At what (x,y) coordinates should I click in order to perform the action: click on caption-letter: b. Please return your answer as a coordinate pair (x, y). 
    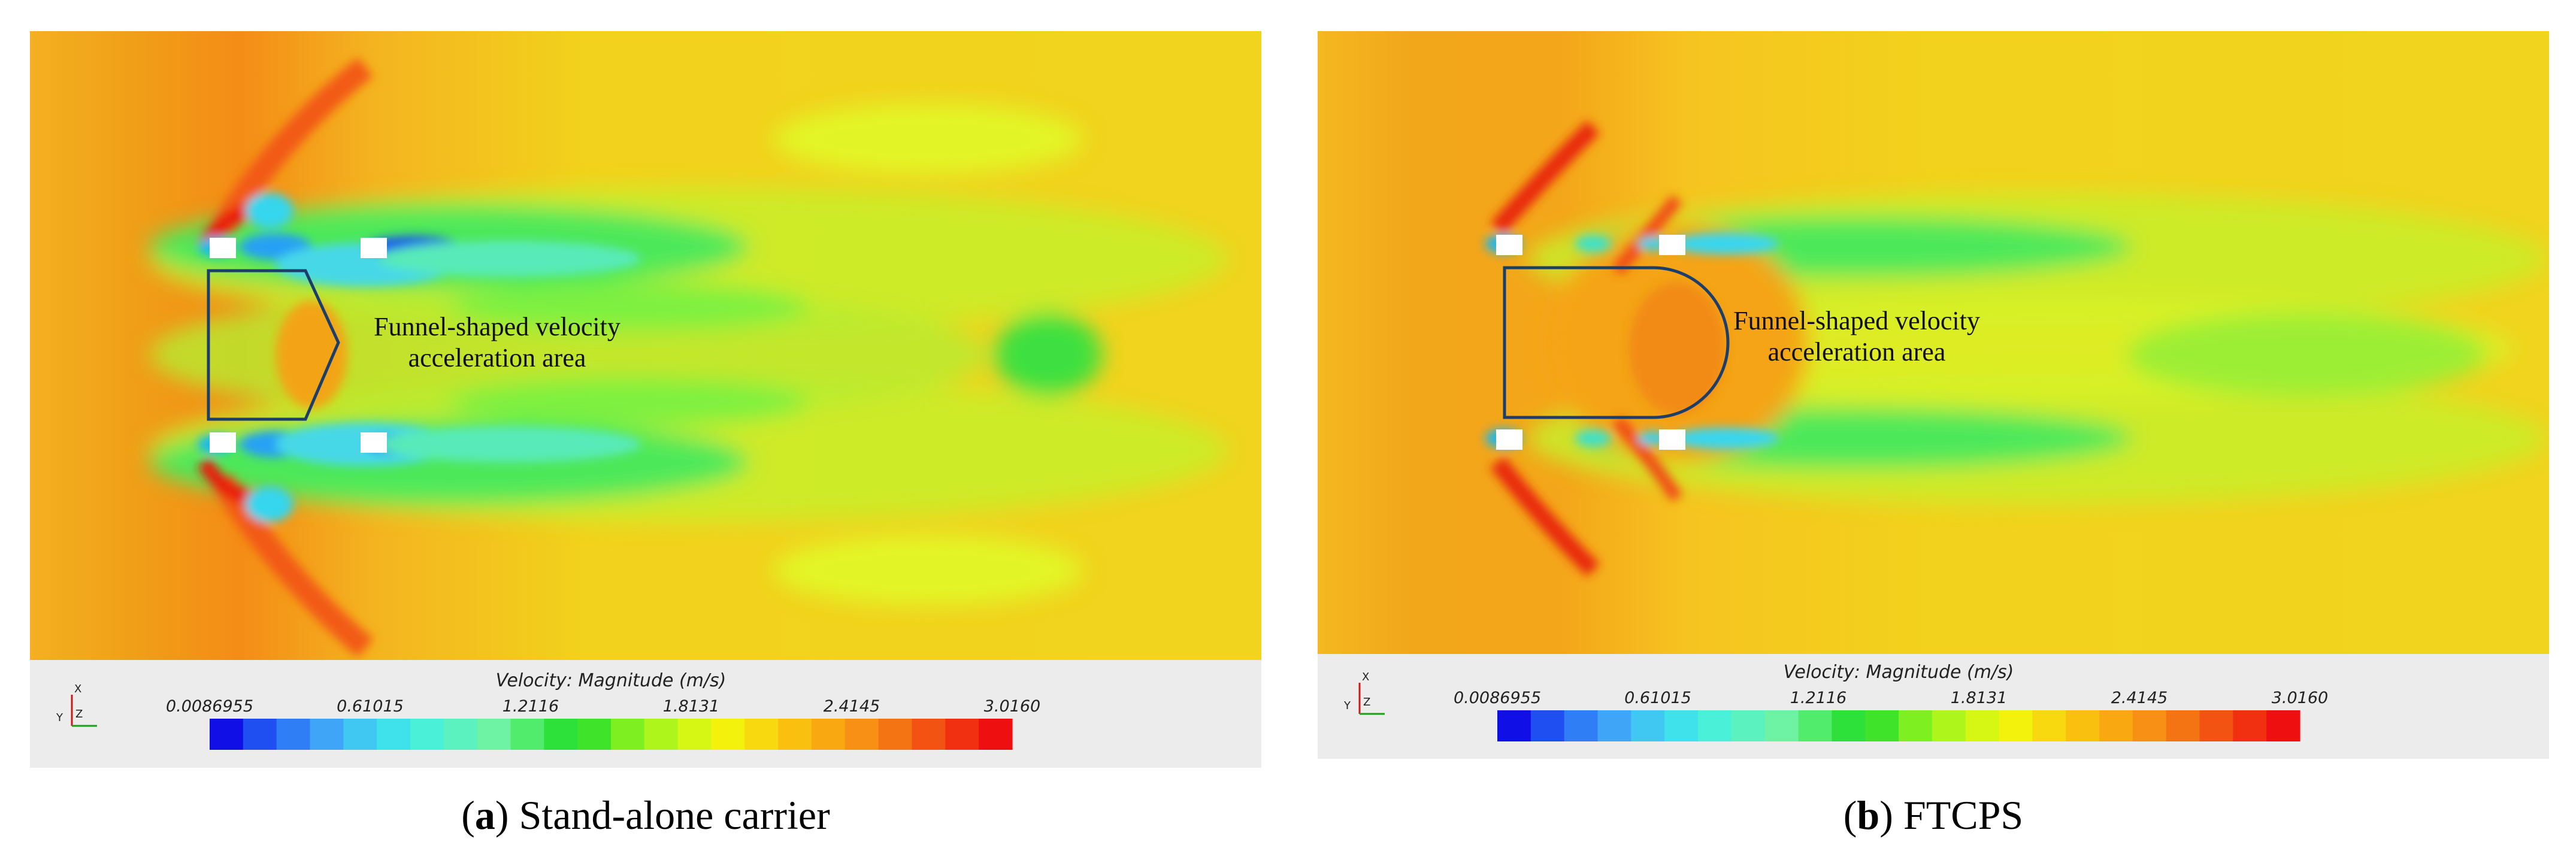
    Looking at the image, I should click on (1868, 815).